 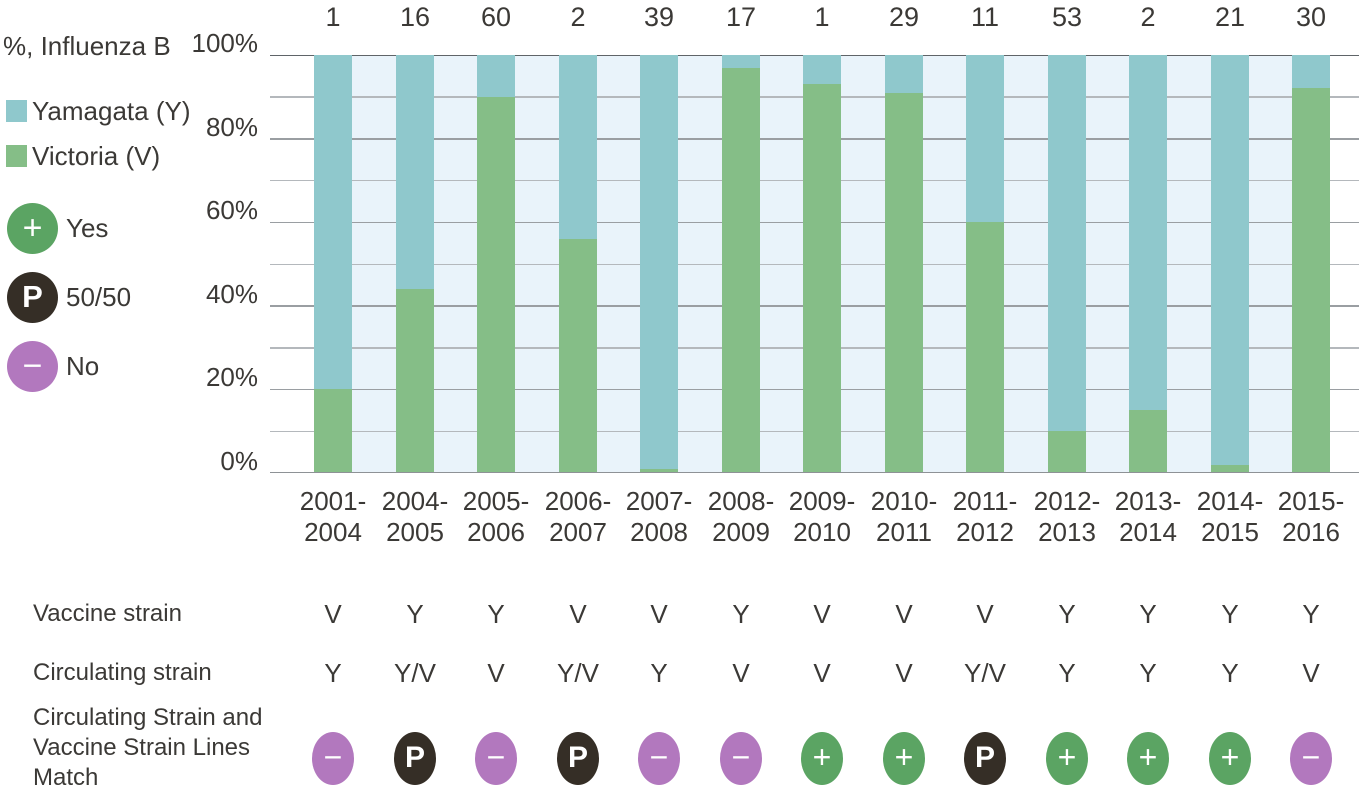 What do you see at coordinates (904, 516) in the screenshot?
I see `x-category-label: 2010- 2011` at bounding box center [904, 516].